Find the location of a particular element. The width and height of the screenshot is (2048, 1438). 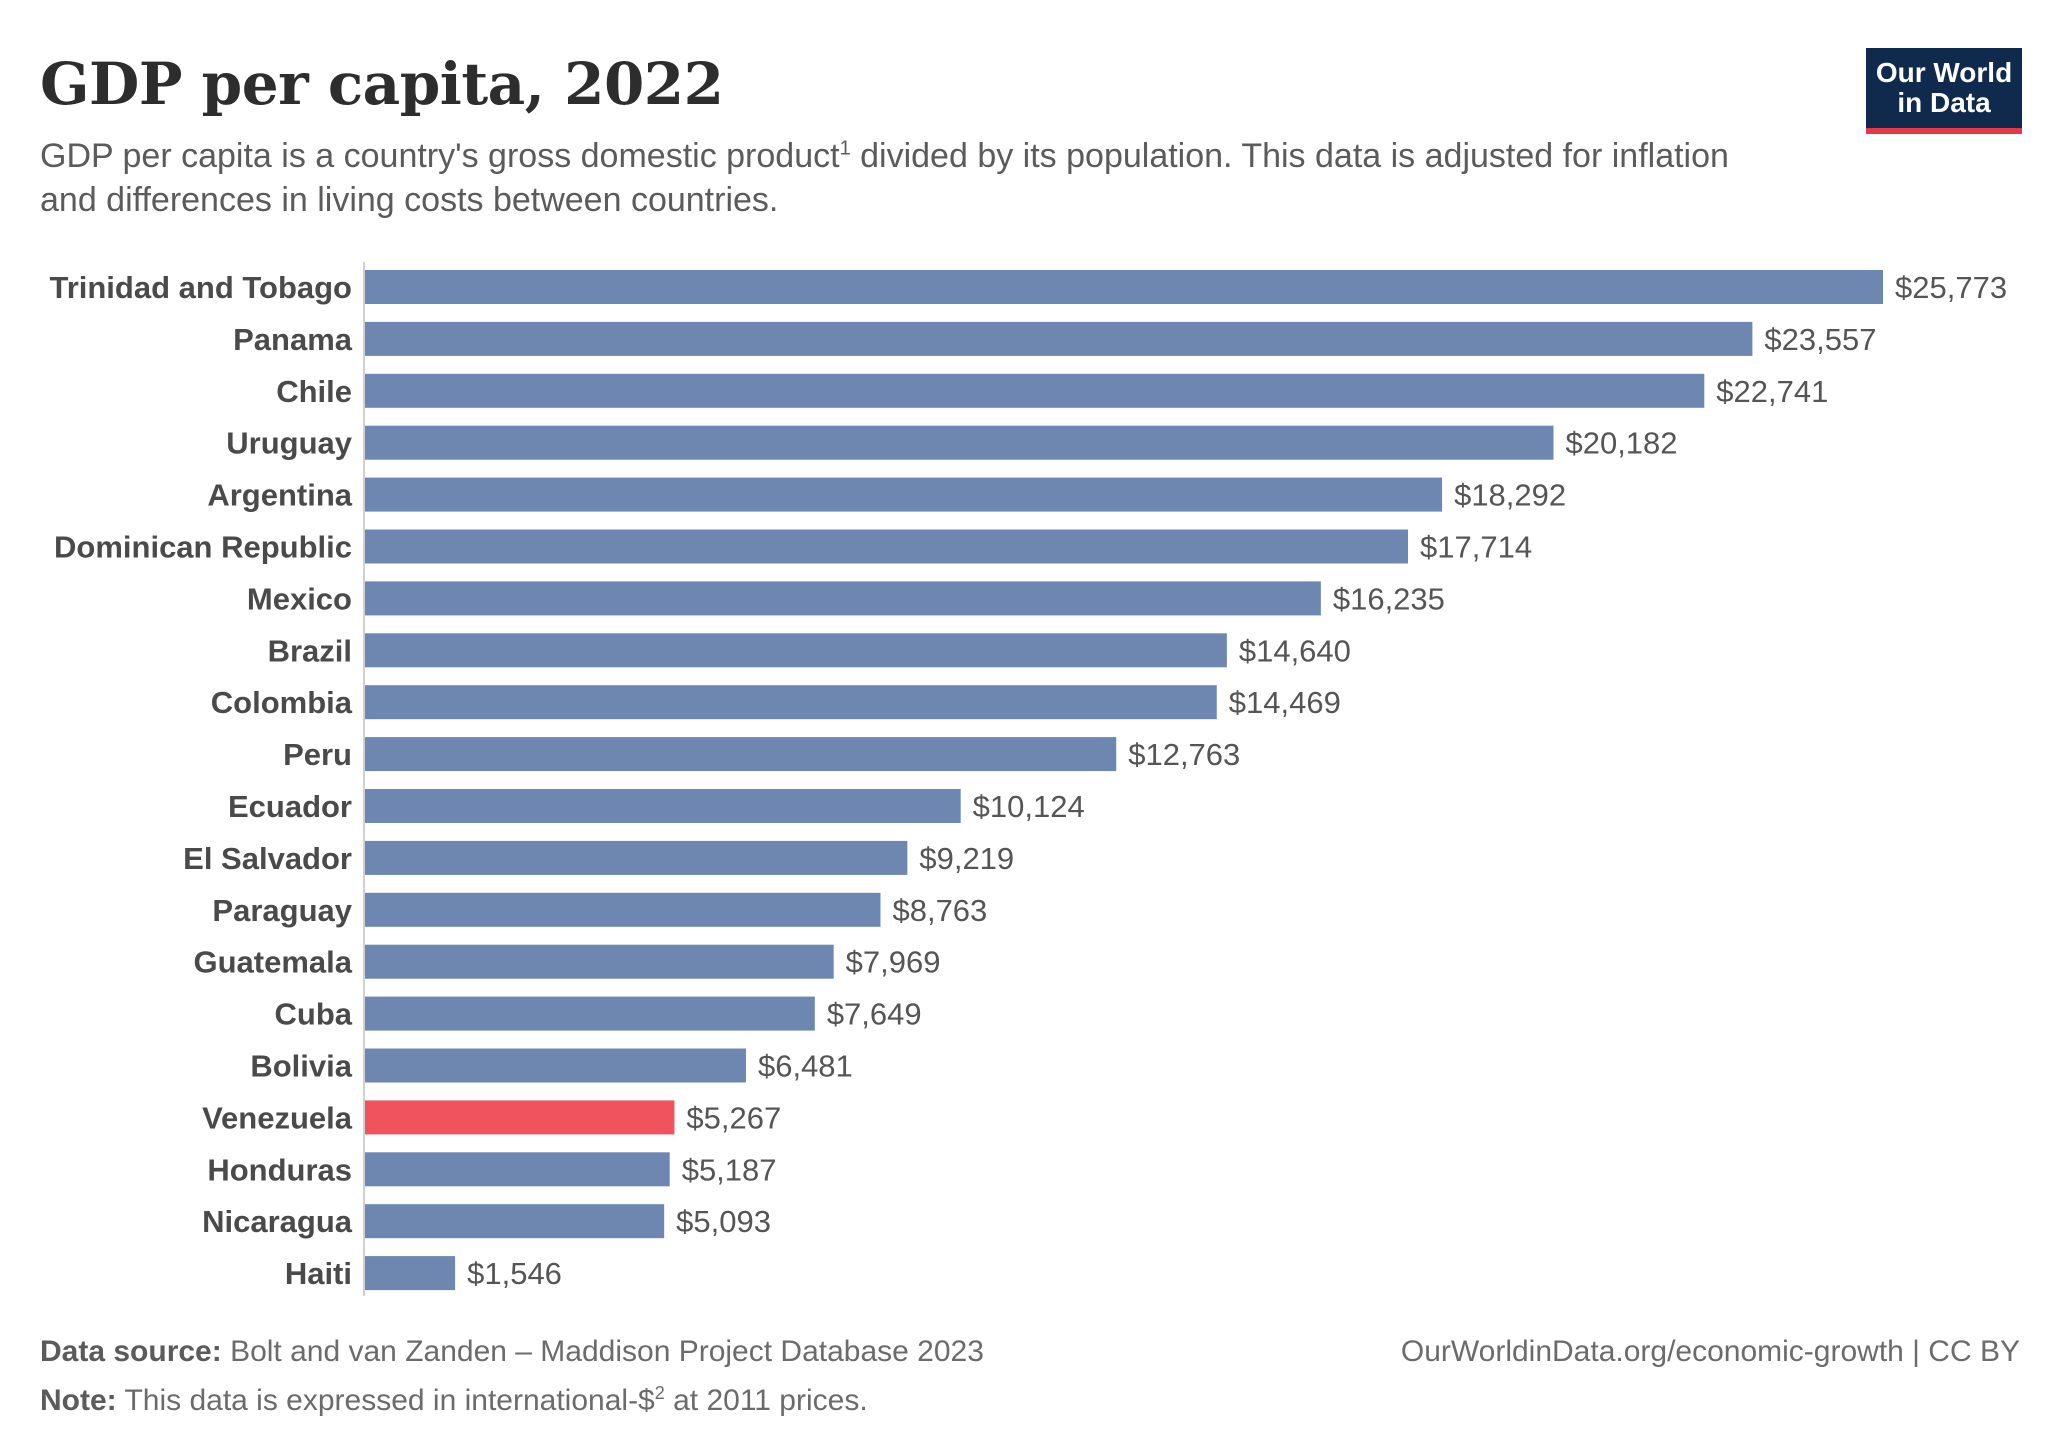

bar-ecuador is located at coordinates (662, 806).